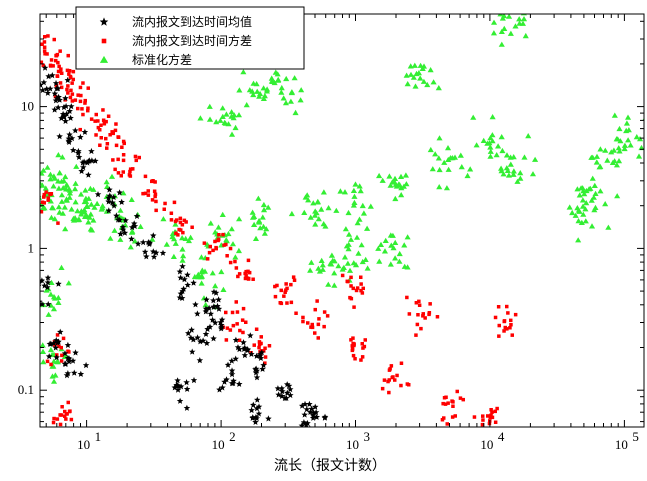  Describe the element at coordinates (501, 436) in the screenshot. I see `svg-text: 4` at that location.